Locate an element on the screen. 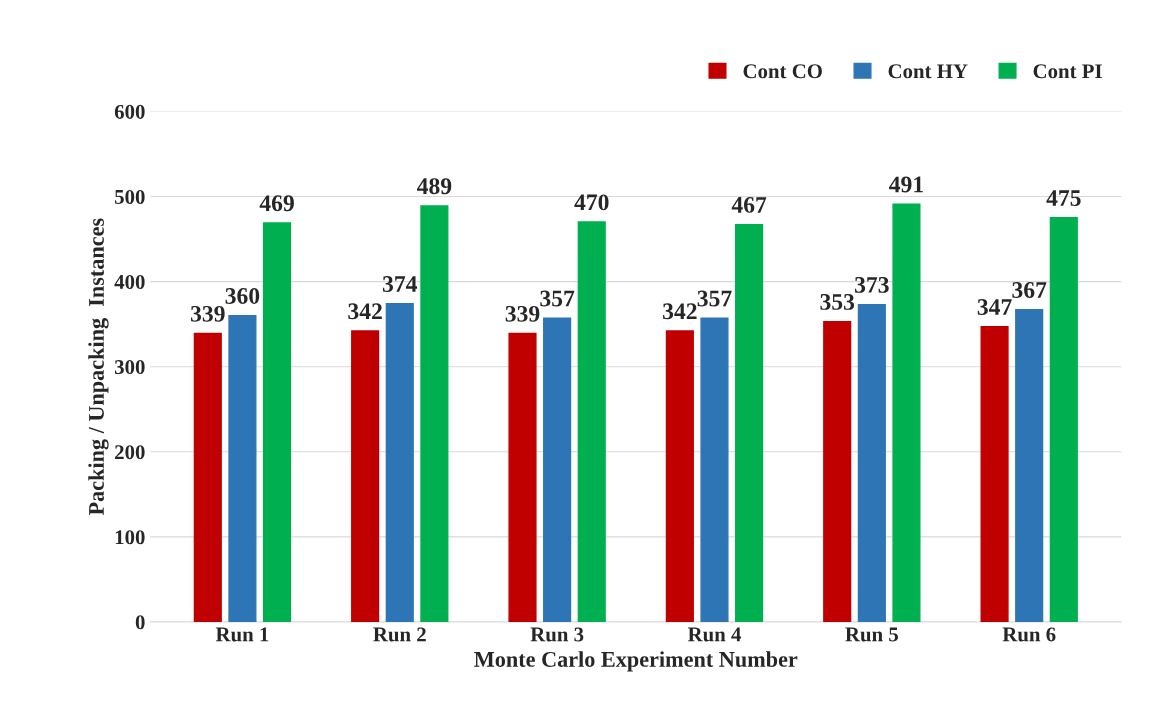 The image size is (1156, 719). data-label: 373 is located at coordinates (872, 284).